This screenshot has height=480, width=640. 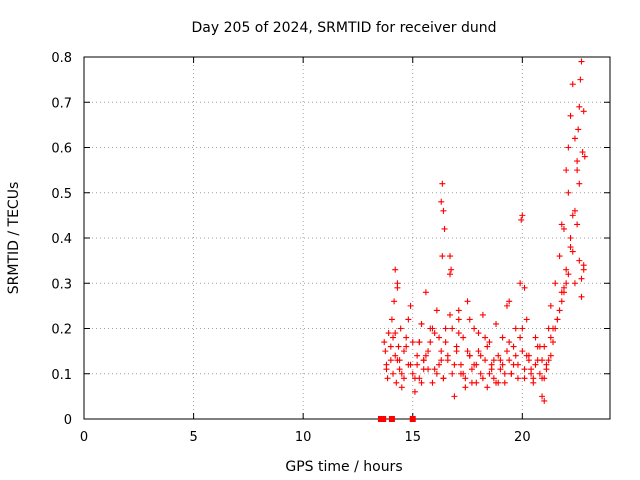 I want to click on y-tick-label: 0.3, so click(x=61, y=284).